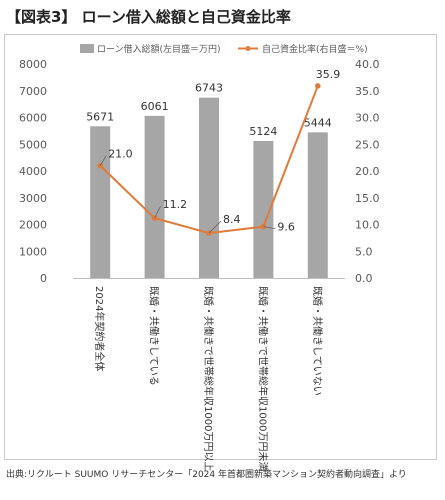 Image resolution: width=445 pixels, height=500 pixels. Describe the element at coordinates (33, 64) in the screenshot. I see `y-left-tick-label: 8000` at that location.